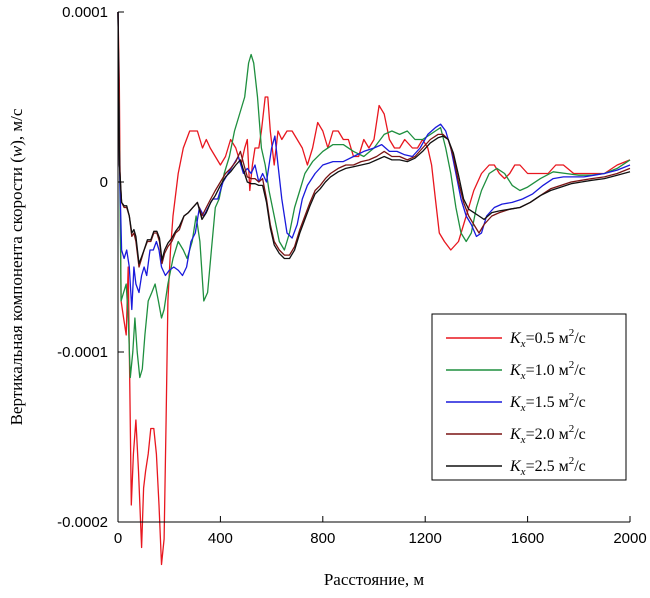 This screenshot has width=650, height=598. What do you see at coordinates (322, 538) in the screenshot?
I see `x-tick-label: 800` at bounding box center [322, 538].